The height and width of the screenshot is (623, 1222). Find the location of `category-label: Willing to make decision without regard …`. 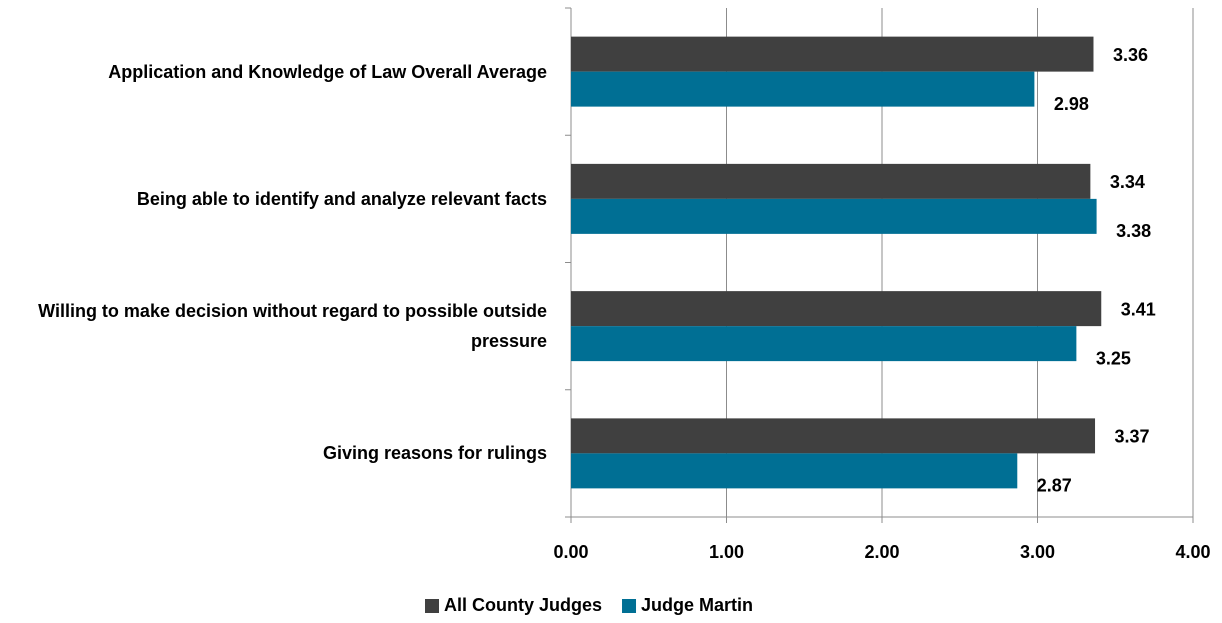

category-label: Willing to make decision without regard … is located at coordinates (292, 326).